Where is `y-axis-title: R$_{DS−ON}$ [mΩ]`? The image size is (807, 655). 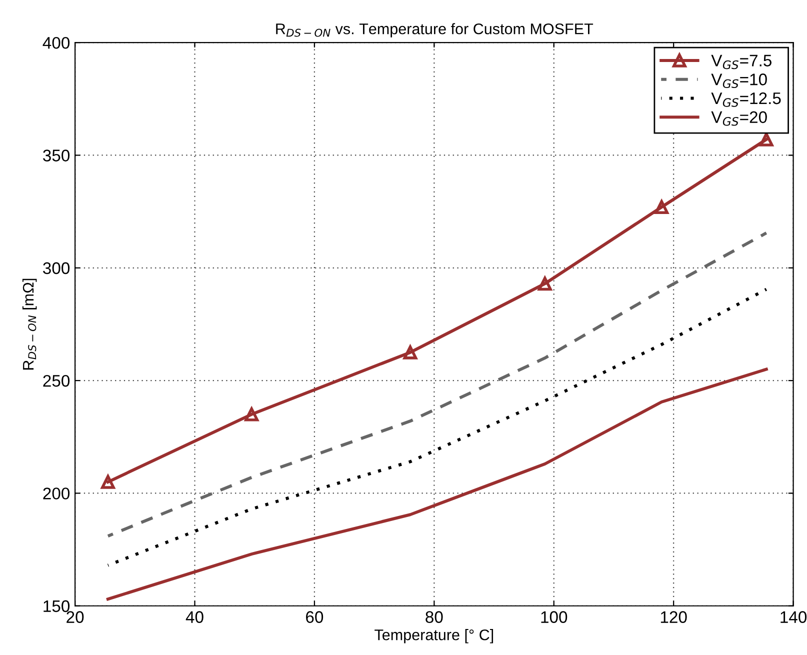 y-axis-title: R$_{DS−ON}$ [mΩ] is located at coordinates (29, 324).